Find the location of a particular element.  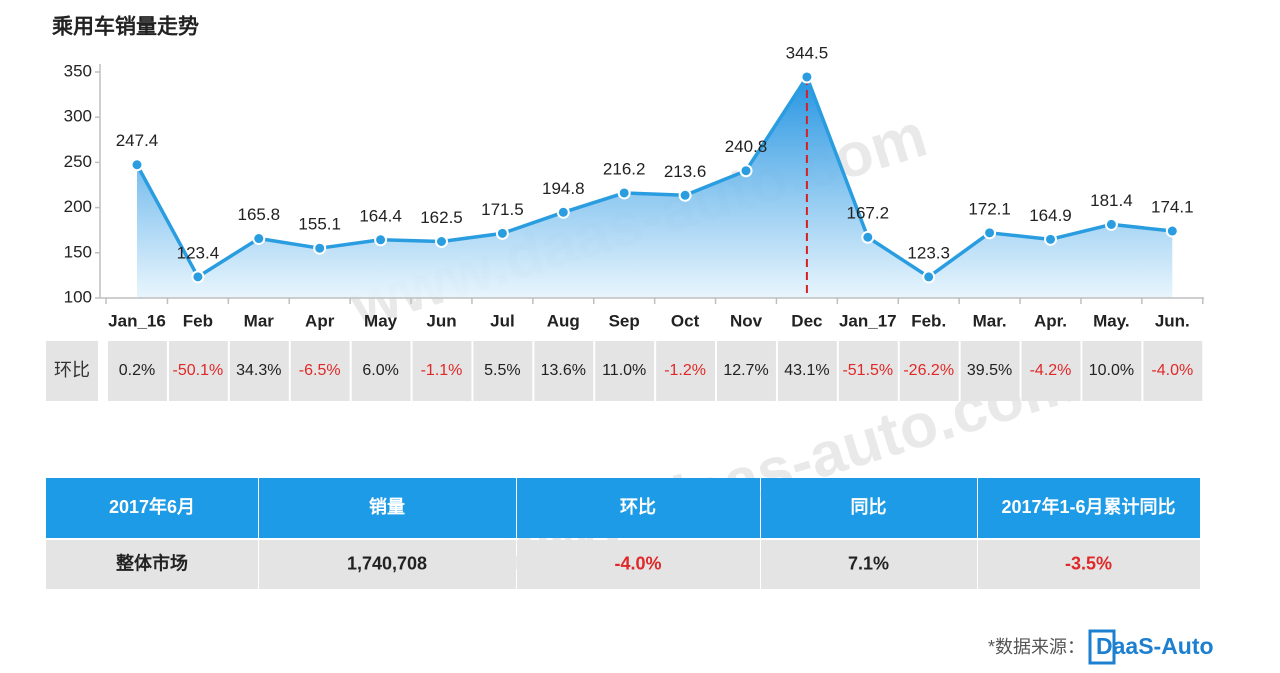

cell-text: -3.5% is located at coordinates (1088, 563).